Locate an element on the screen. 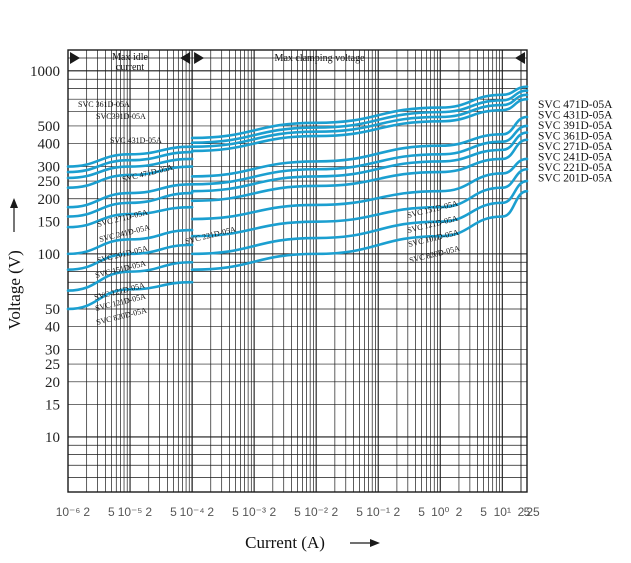 The width and height of the screenshot is (631, 563). x-tick-label: 10⁰ is located at coordinates (440, 512).